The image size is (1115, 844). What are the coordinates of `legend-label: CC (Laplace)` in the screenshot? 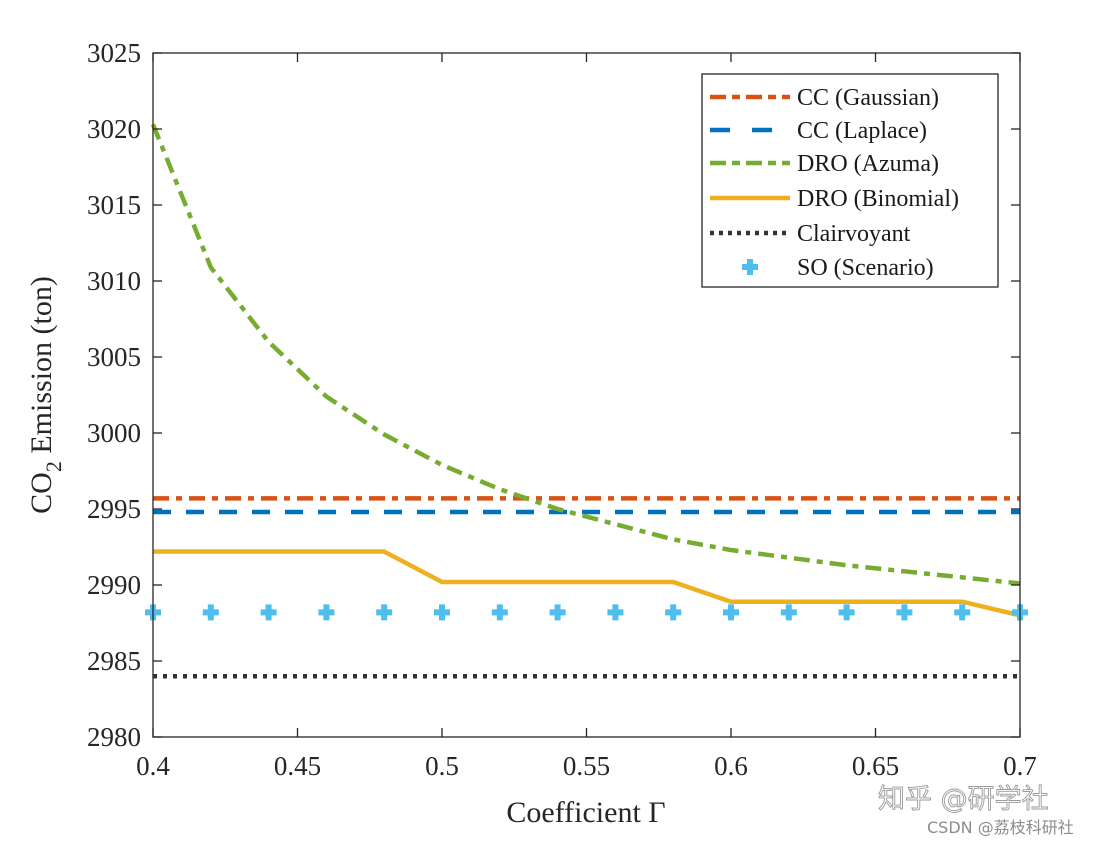 It's located at (862, 131).